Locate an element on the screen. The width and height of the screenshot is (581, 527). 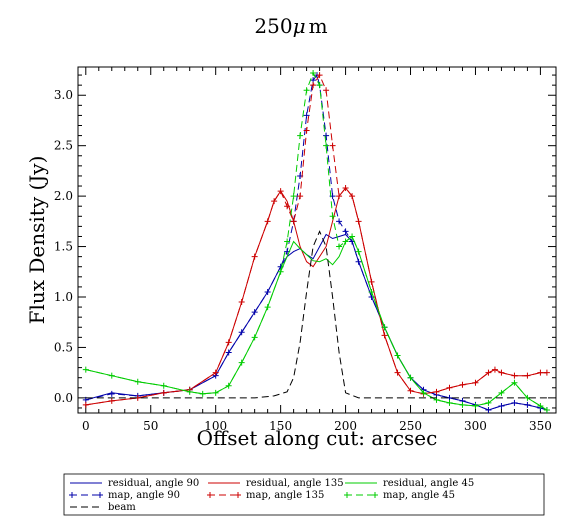
chart-title-mu: μ is located at coordinates (299, 26).